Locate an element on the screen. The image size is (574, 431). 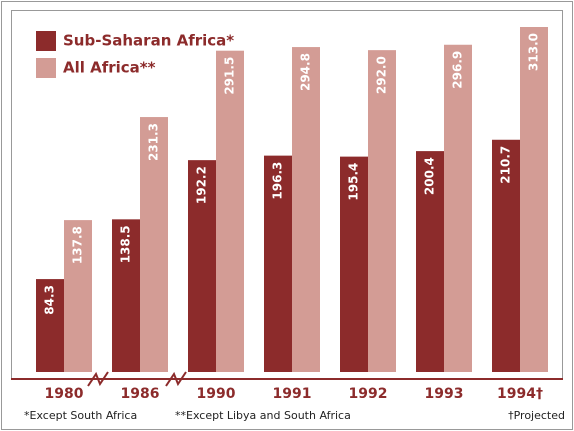
x-tick-label: 1991 is located at coordinates (292, 394).